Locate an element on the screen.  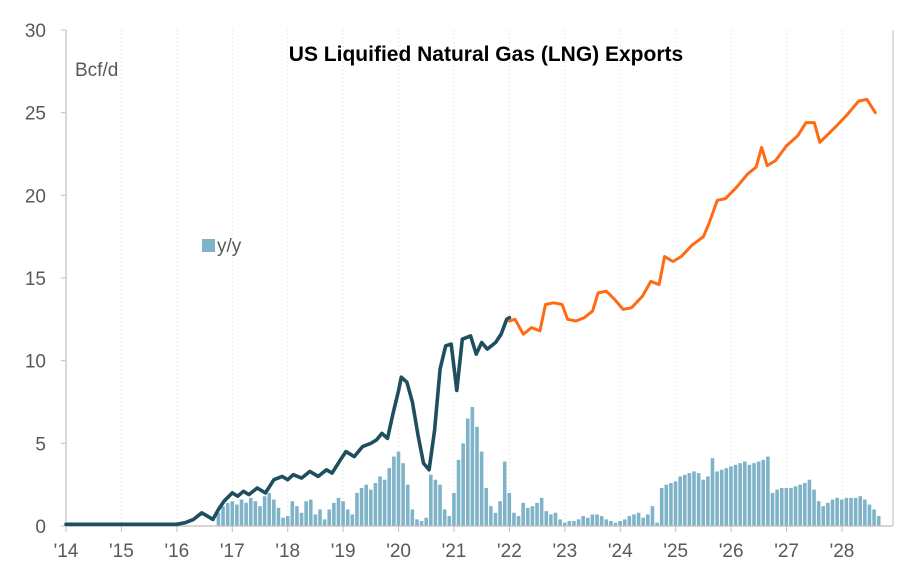
x-tick-label: '23 is located at coordinates (564, 551).